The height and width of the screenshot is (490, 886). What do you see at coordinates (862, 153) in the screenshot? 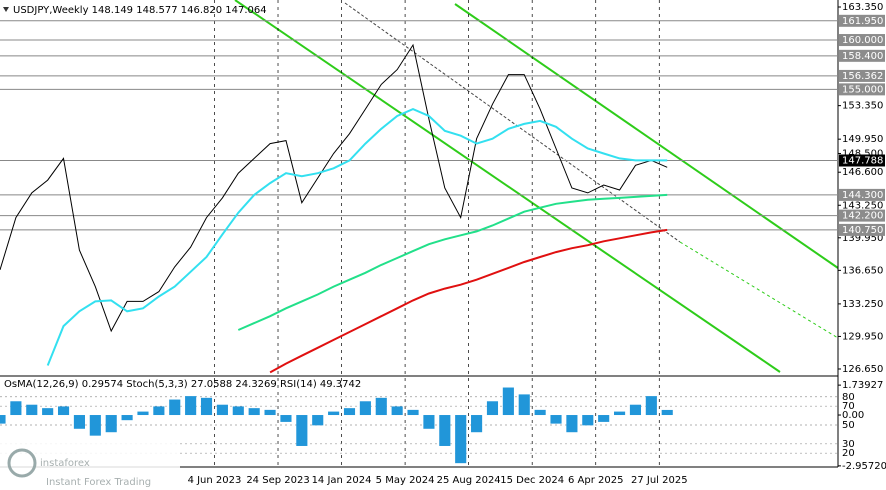
I see `y-tick-label: 148.500` at bounding box center [862, 153].